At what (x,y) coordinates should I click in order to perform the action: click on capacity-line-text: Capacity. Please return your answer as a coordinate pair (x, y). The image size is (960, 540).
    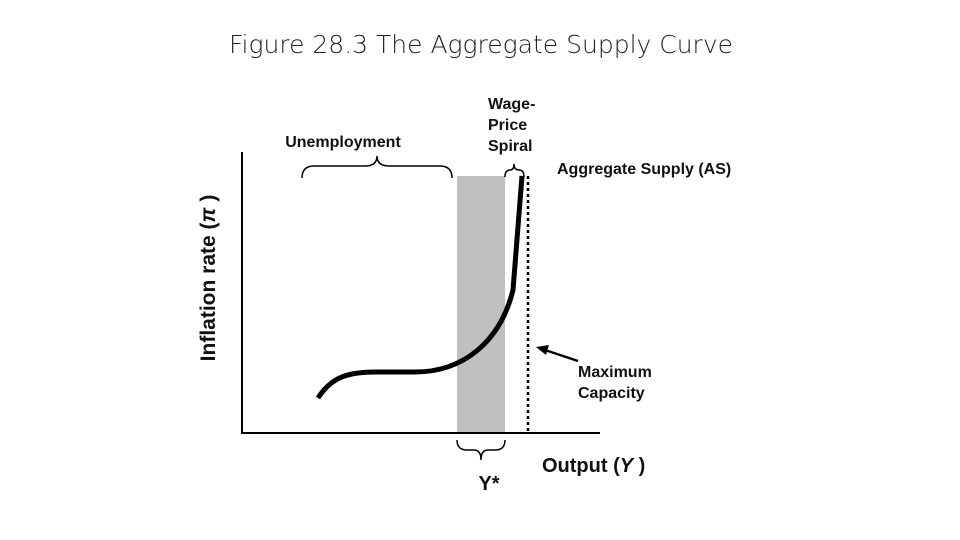
    Looking at the image, I should click on (611, 393).